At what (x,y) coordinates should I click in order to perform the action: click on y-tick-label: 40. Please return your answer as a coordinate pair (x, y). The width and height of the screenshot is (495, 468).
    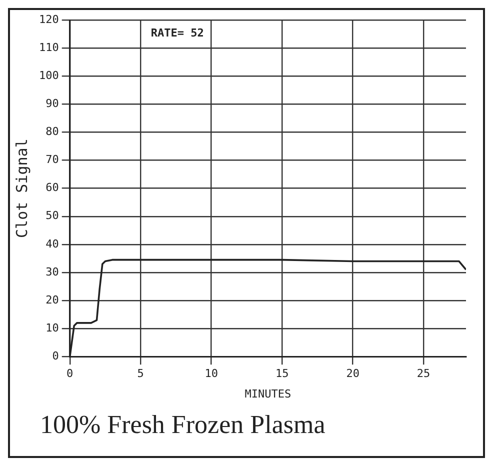
    Looking at the image, I should click on (52, 243).